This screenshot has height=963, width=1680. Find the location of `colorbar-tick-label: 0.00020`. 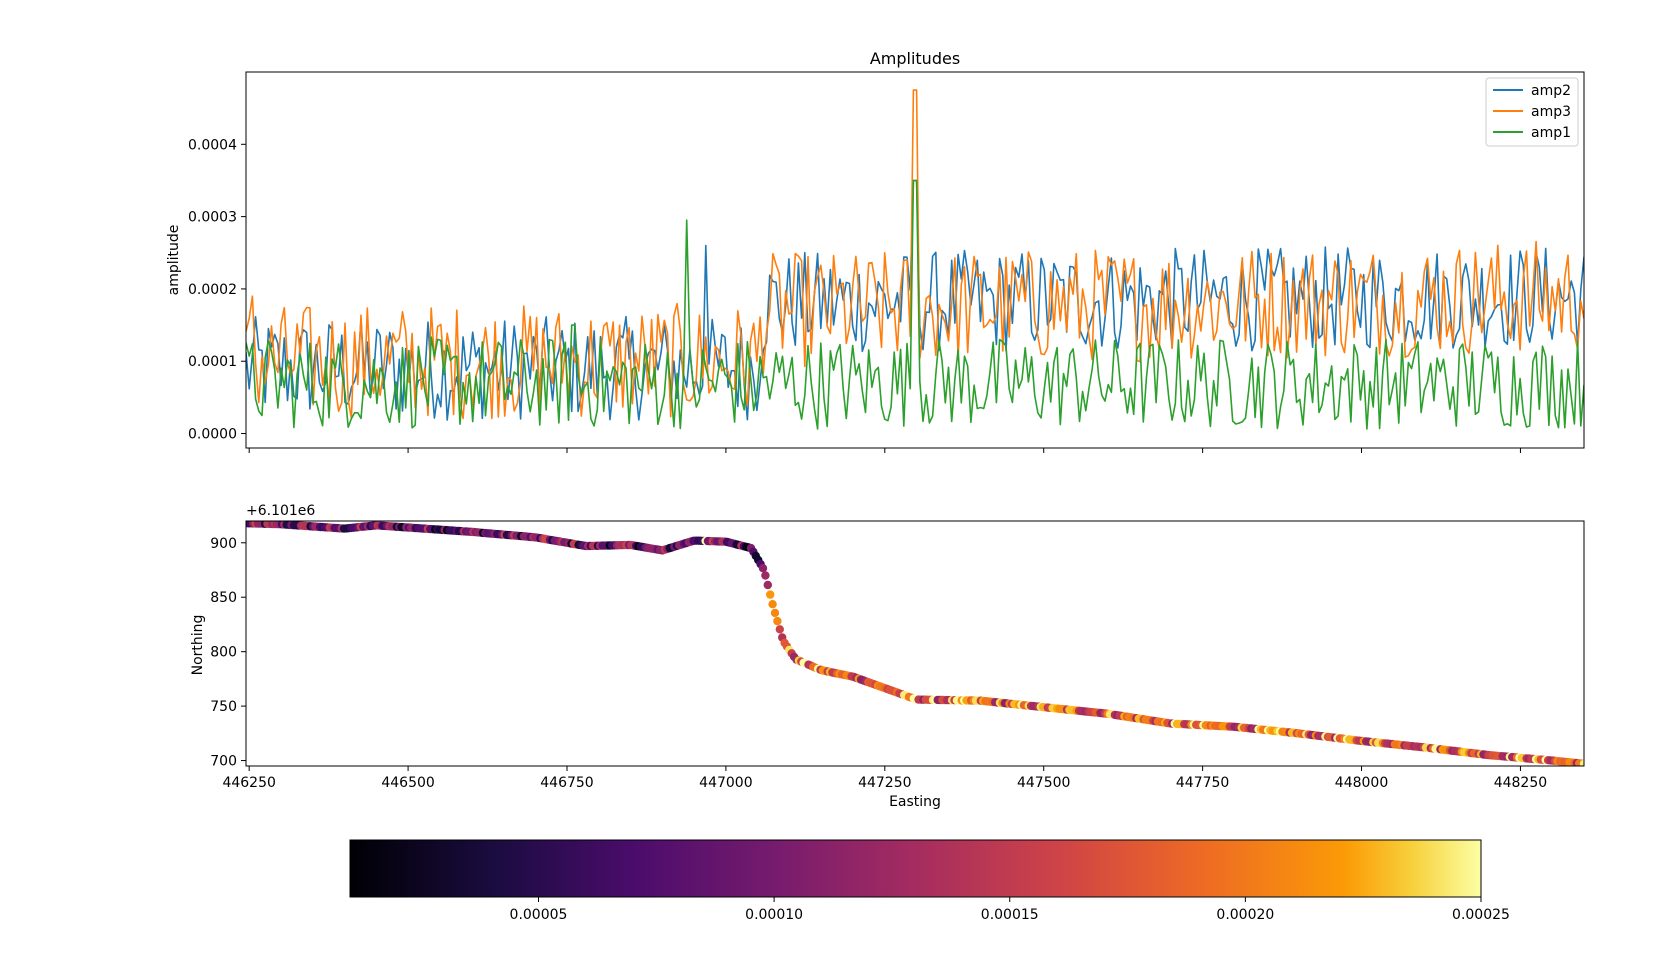

colorbar-tick-label: 0.00020 is located at coordinates (1245, 915).